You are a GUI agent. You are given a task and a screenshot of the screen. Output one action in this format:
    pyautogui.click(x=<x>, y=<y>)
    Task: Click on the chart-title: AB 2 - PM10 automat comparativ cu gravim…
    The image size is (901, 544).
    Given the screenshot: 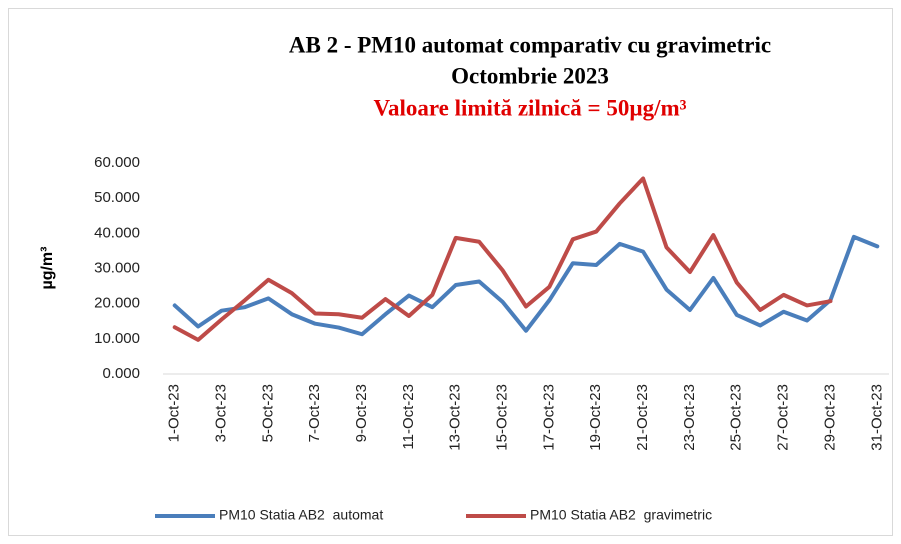 What is the action you would take?
    pyautogui.click(x=530, y=44)
    